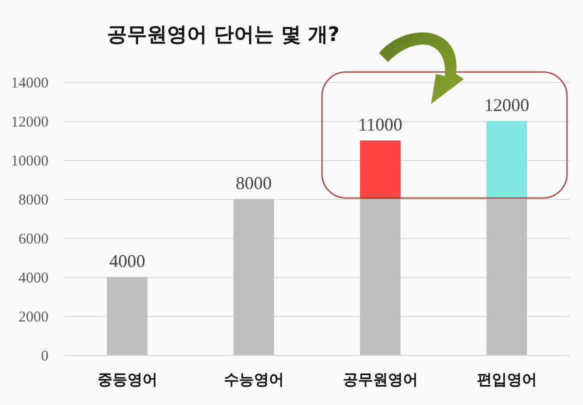  What do you see at coordinates (33, 200) in the screenshot?
I see `y-tick-label: 8000` at bounding box center [33, 200].